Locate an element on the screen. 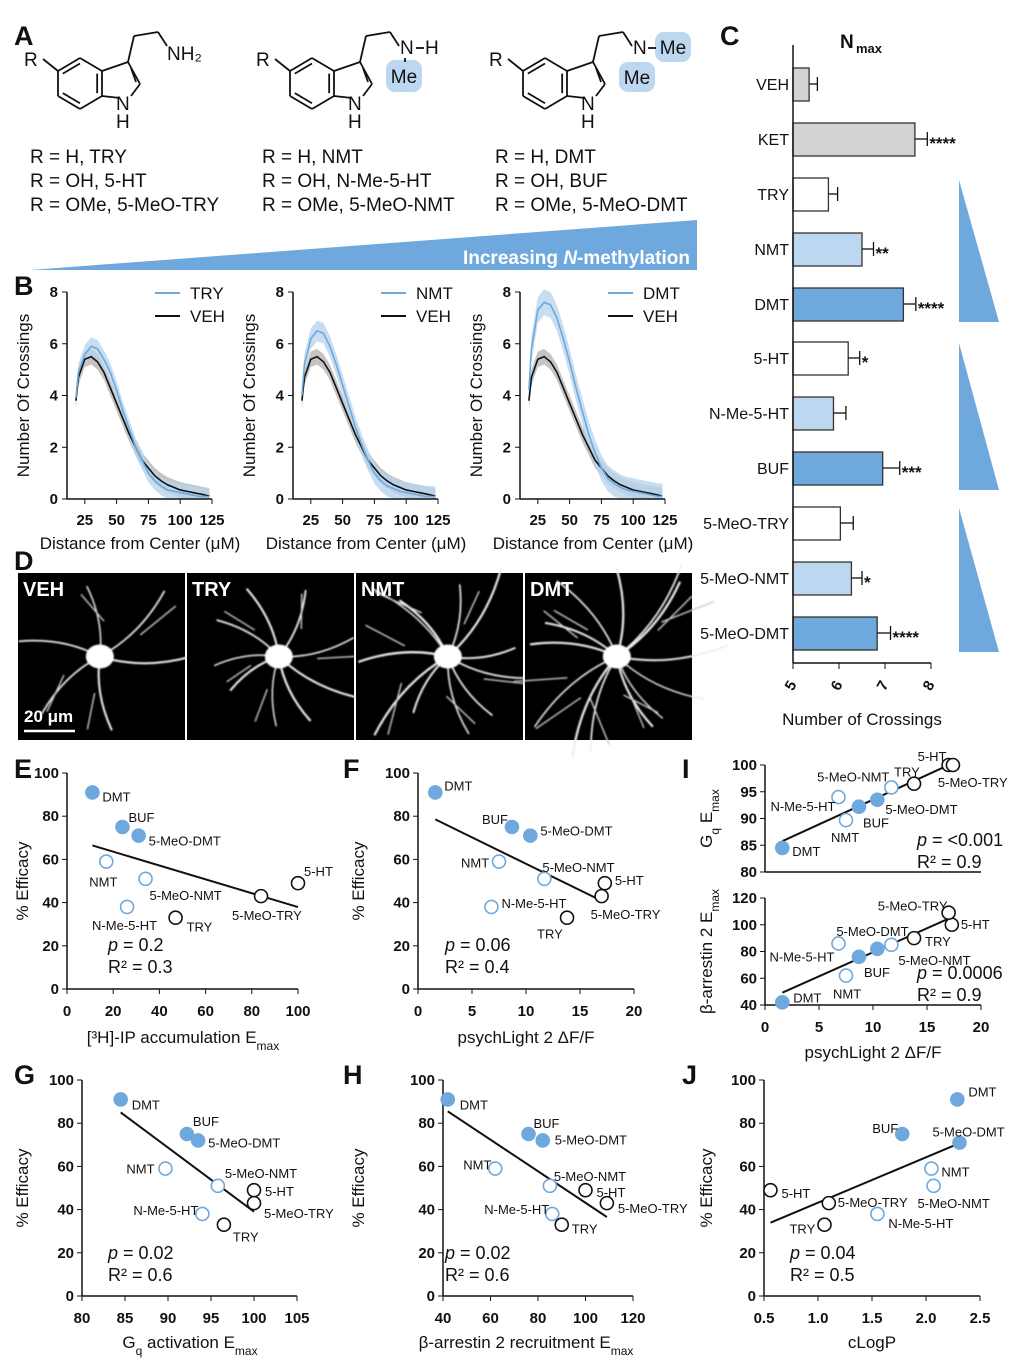 The height and width of the screenshot is (1370, 1030). x-tick-label: 1.0 is located at coordinates (818, 1318).